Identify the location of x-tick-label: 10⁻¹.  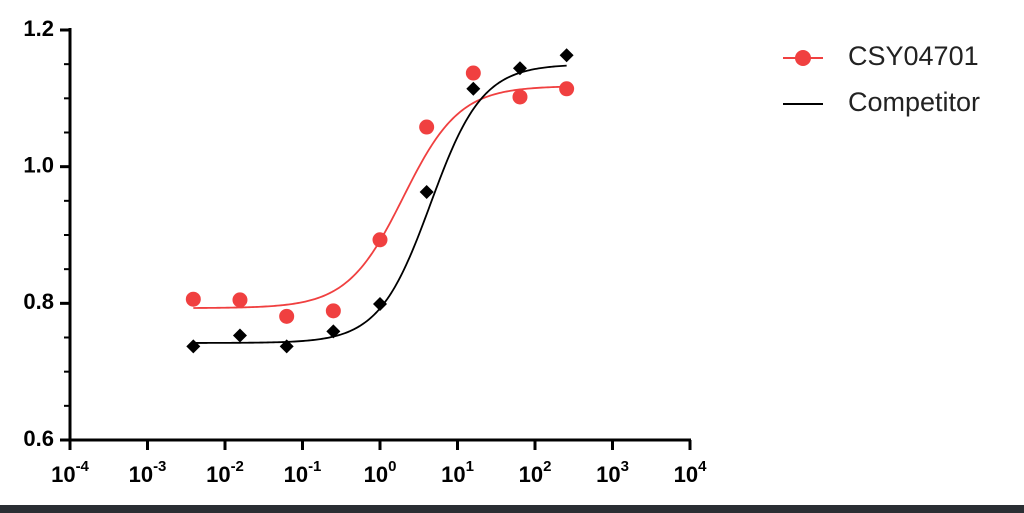
(303, 472).